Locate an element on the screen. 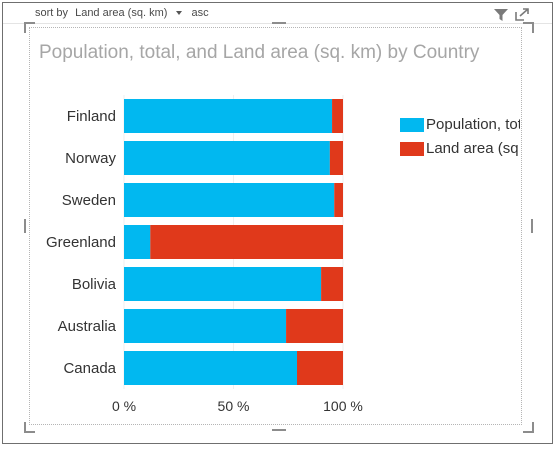 This screenshot has width=559, height=450. x-tick-label-2: 100 % is located at coordinates (343, 406).